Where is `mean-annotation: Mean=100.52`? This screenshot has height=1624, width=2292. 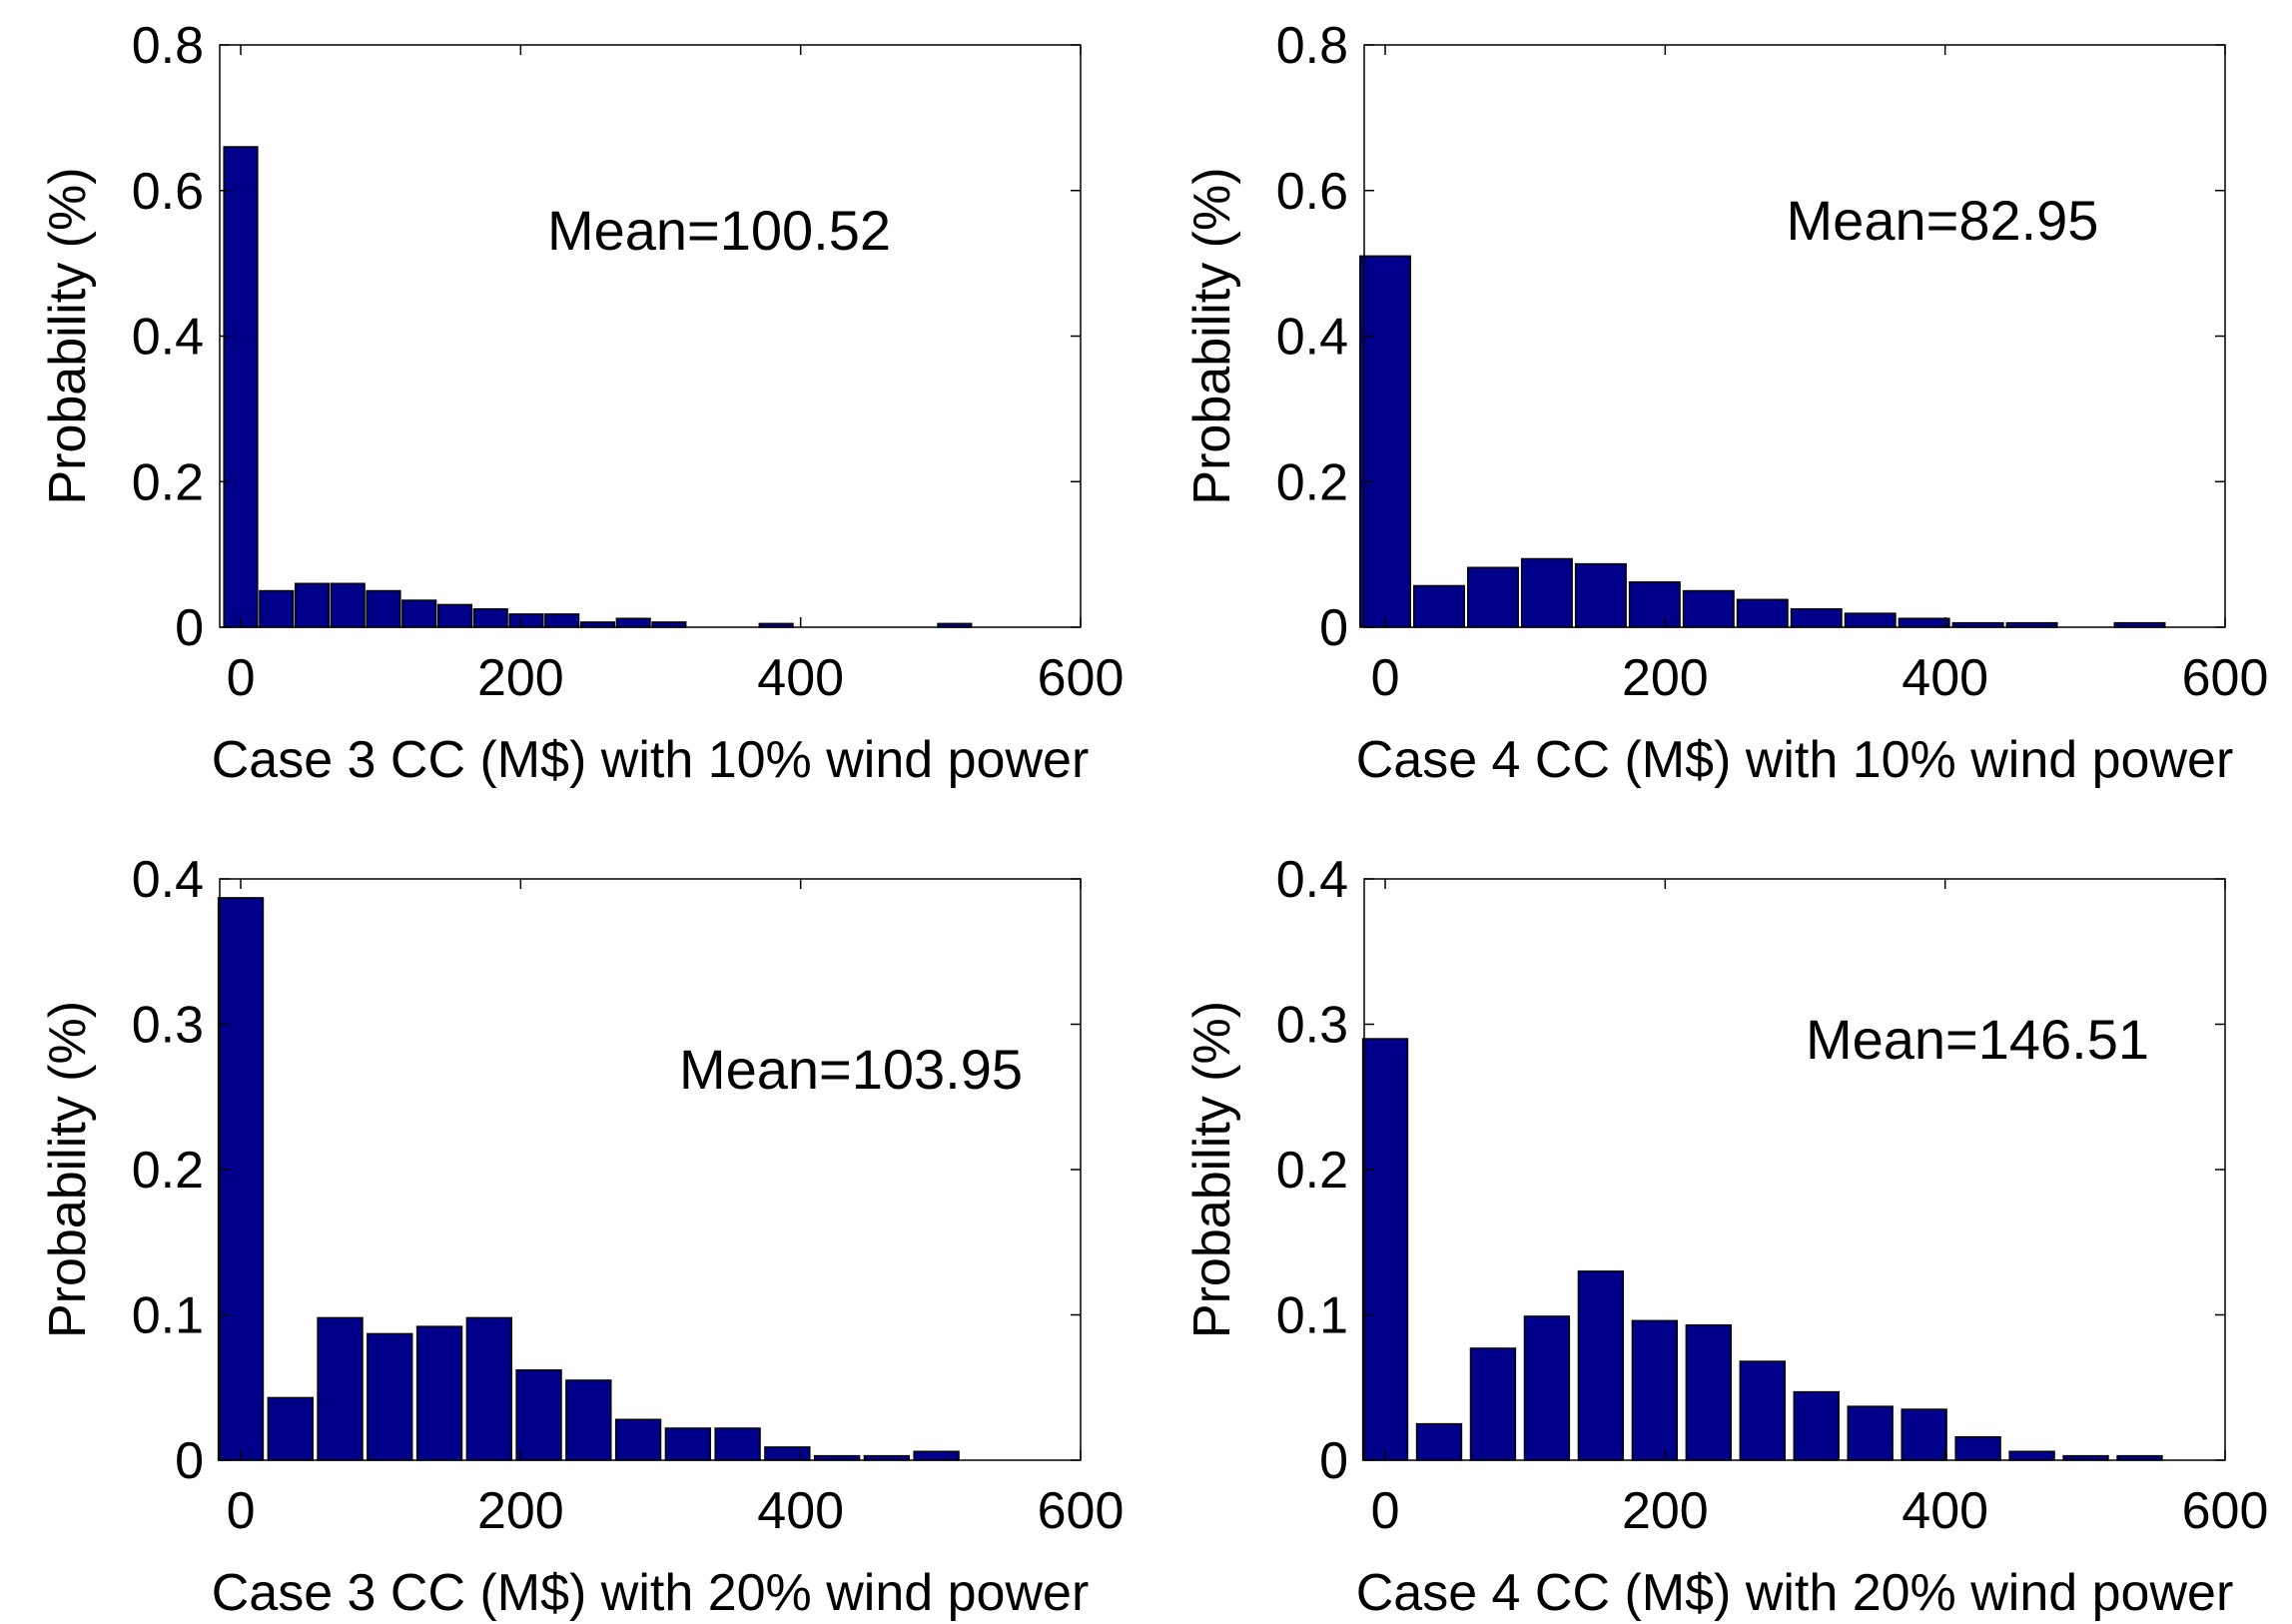 mean-annotation: Mean=100.52 is located at coordinates (719, 231).